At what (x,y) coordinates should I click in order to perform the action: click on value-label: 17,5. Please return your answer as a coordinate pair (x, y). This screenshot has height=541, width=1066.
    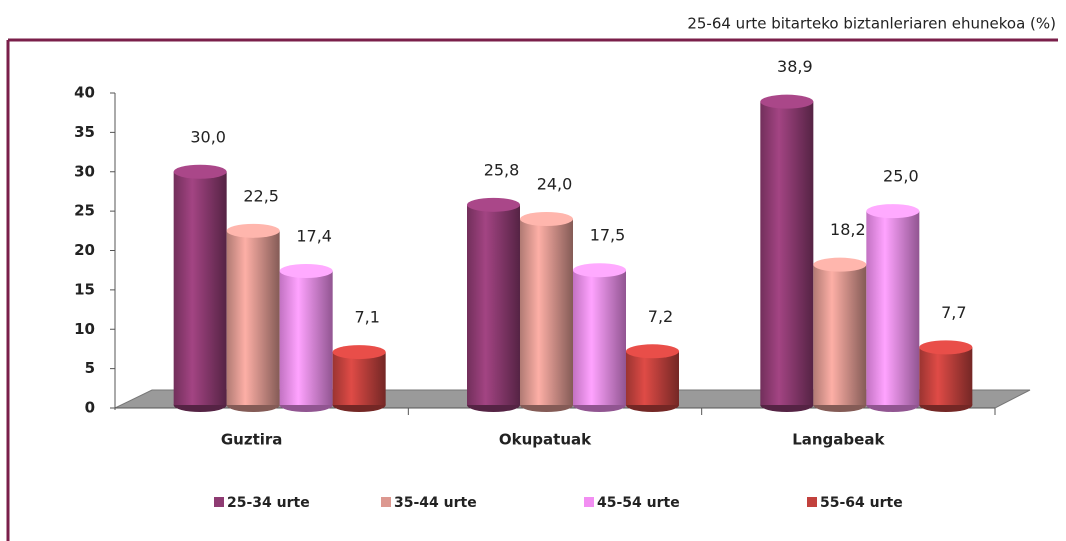
    Looking at the image, I should click on (608, 235).